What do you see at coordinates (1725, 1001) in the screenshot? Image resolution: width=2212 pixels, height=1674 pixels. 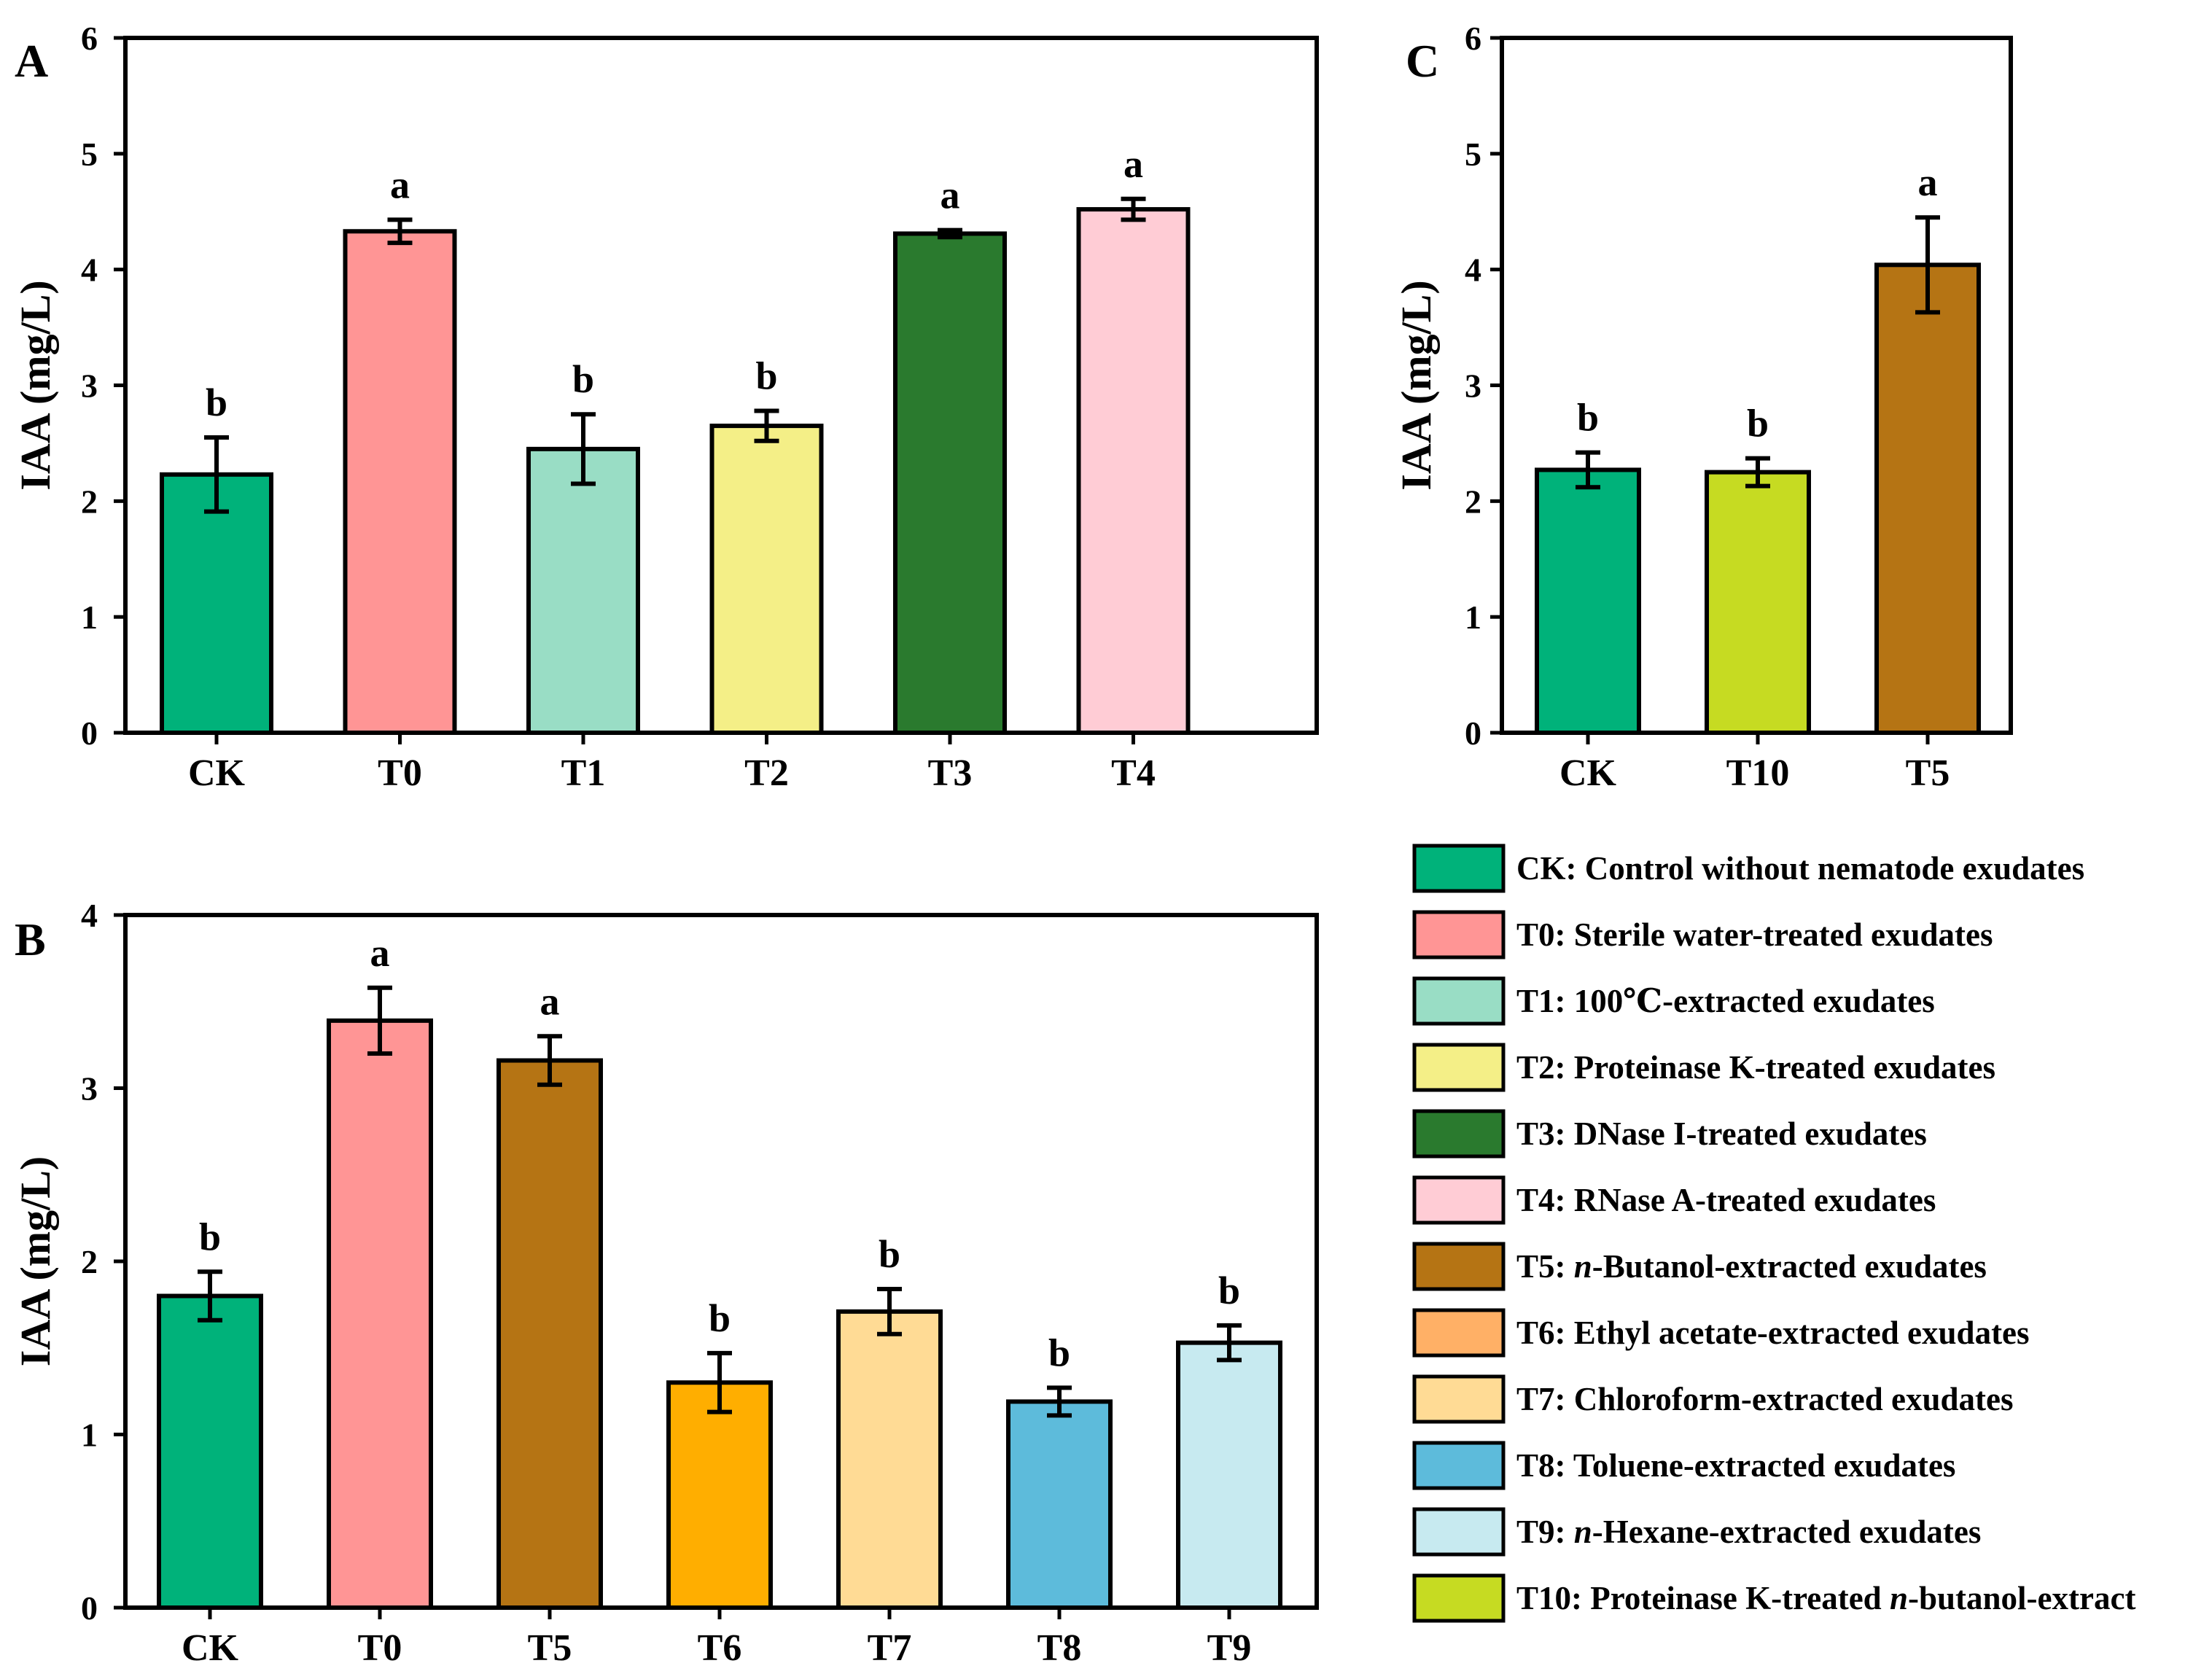 I see `legend-label-part: T1: 100℃-extracted exudates` at bounding box center [1725, 1001].